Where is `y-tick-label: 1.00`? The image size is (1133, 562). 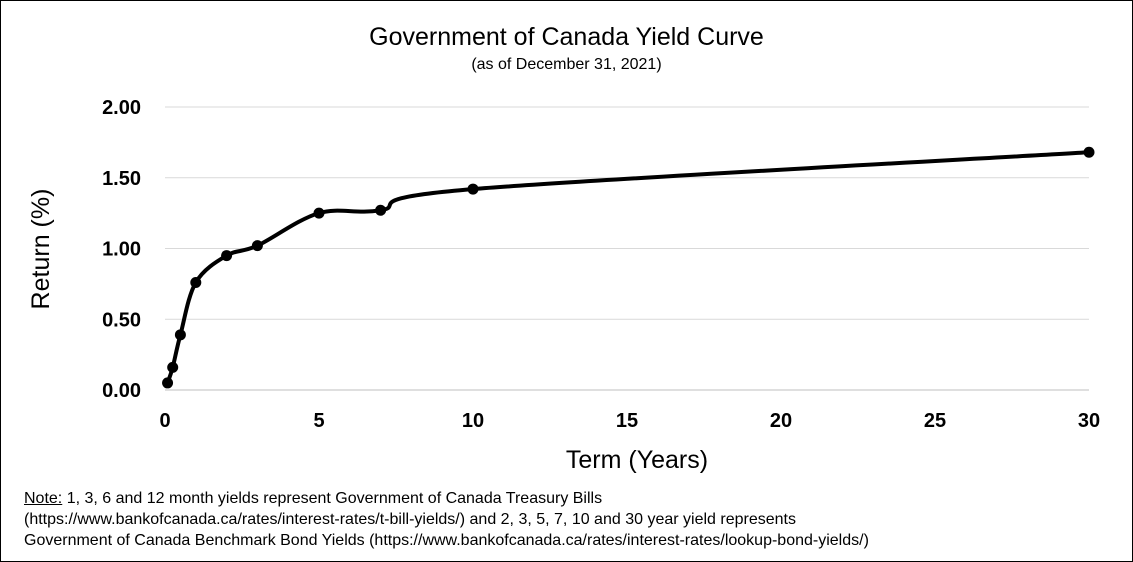 y-tick-label: 1.00 is located at coordinates (121, 250).